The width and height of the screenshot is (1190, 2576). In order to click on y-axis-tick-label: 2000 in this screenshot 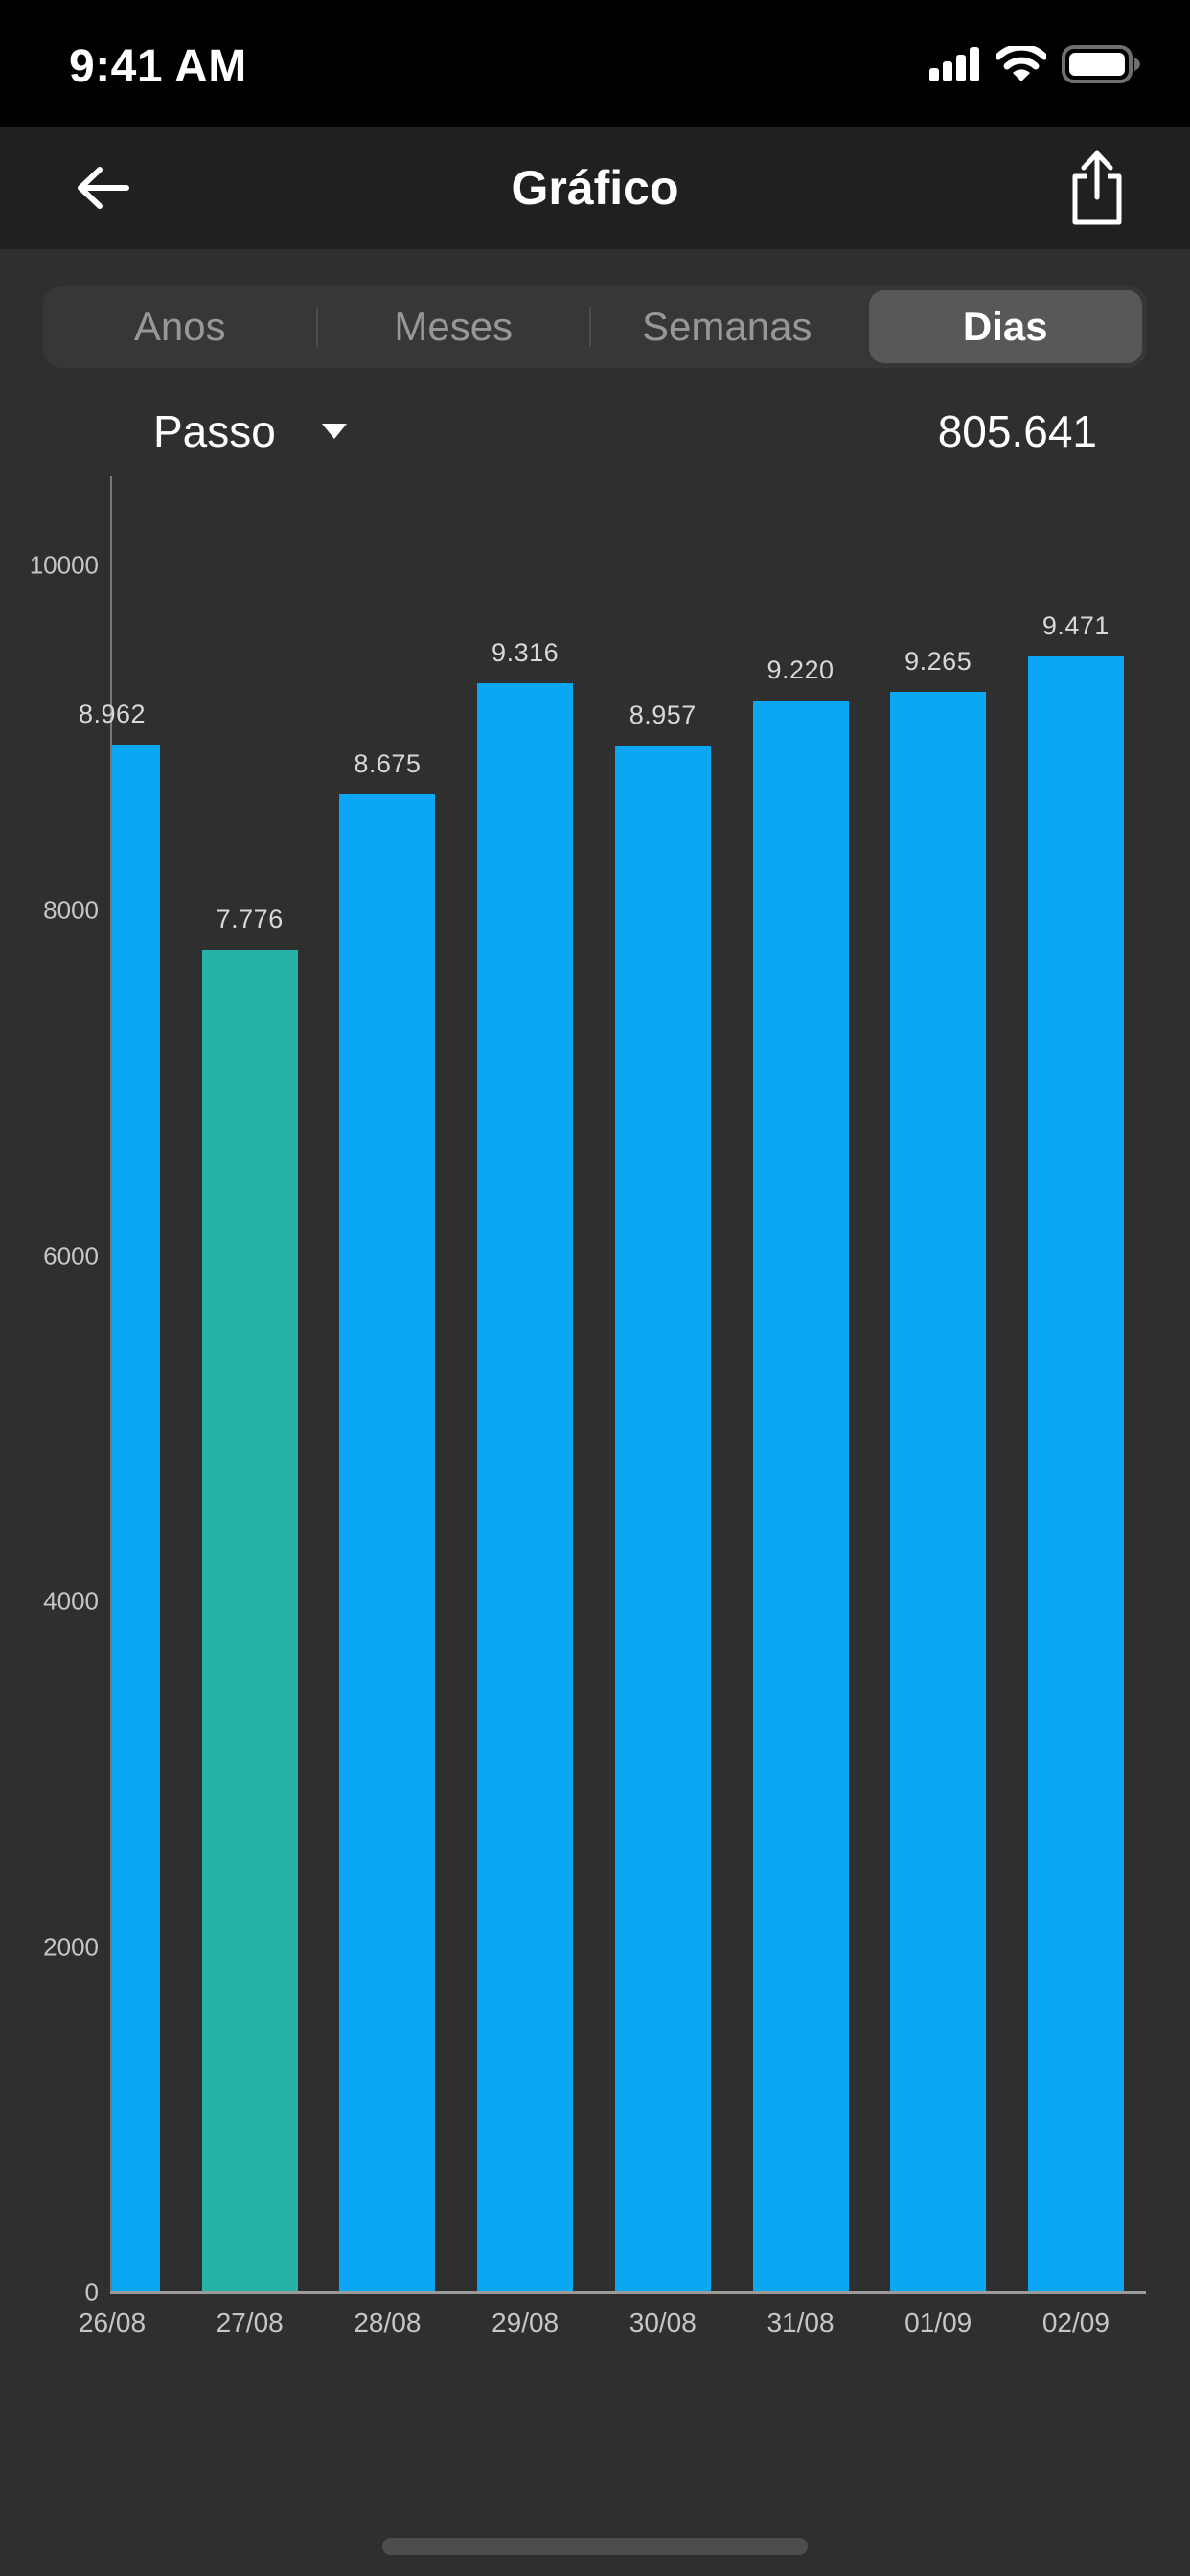, I will do `click(71, 1947)`.